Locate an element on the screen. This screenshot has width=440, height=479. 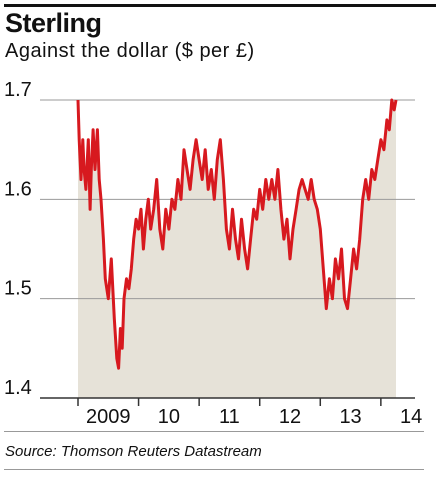
y-tick-label: 1.6 is located at coordinates (18, 189).